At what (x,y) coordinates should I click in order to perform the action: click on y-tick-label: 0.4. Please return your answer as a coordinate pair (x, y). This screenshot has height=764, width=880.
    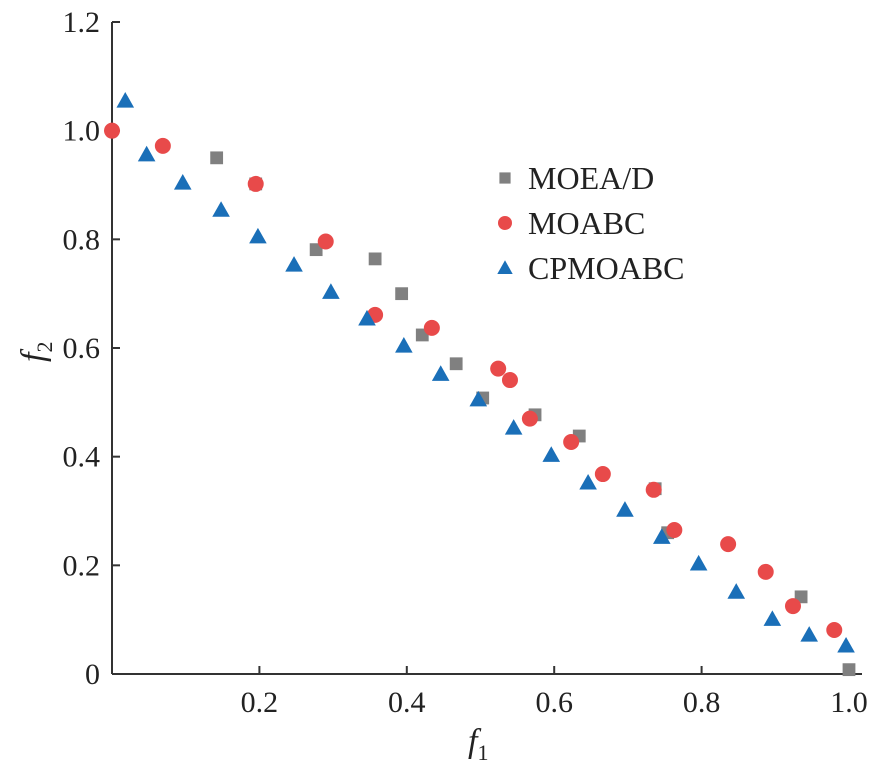
    Looking at the image, I should click on (82, 457).